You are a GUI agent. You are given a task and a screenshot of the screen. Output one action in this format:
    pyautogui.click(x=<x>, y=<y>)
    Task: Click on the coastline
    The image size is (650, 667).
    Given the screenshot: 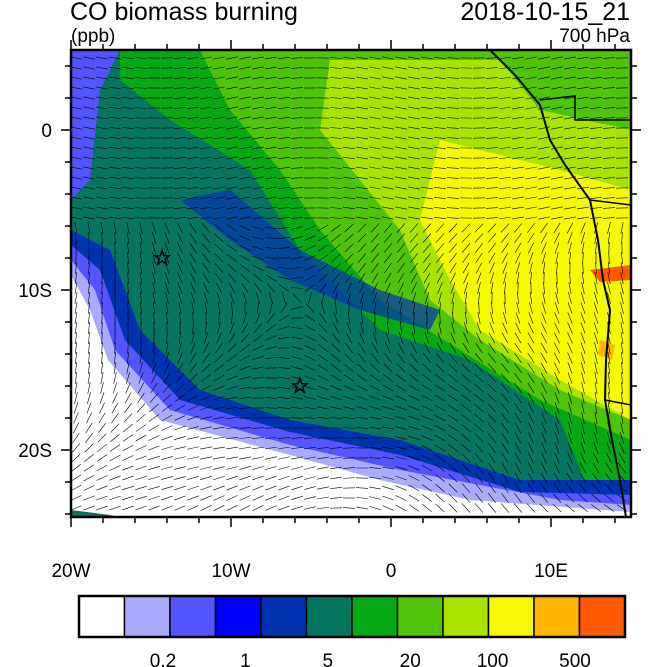 What is the action you would take?
    pyautogui.click(x=558, y=283)
    